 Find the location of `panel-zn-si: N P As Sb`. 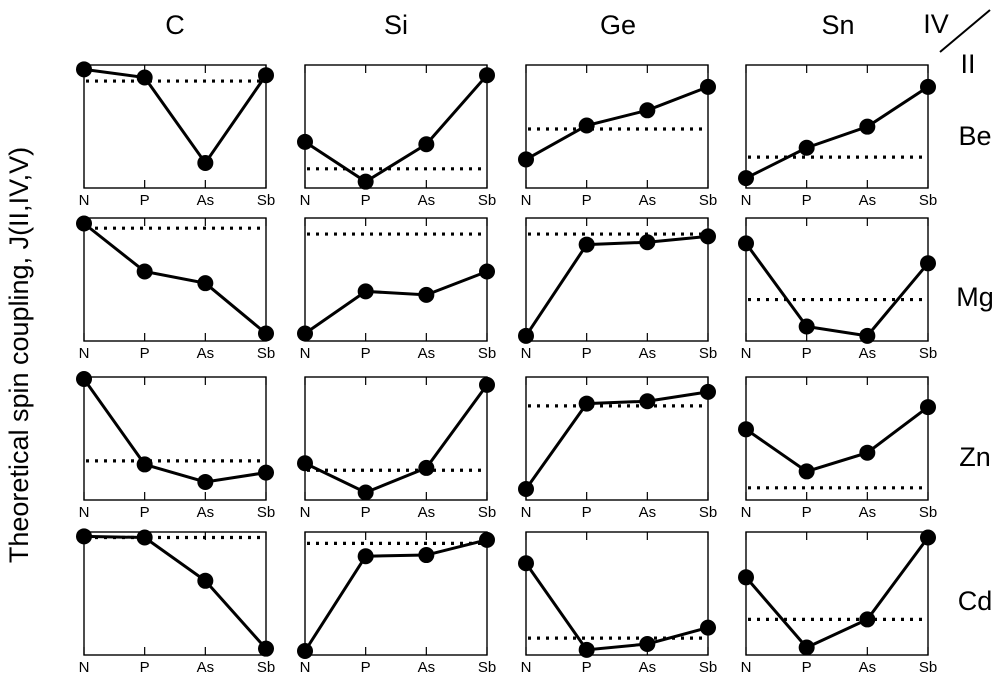

panel-zn-si: N P As Sb is located at coordinates (396, 448).